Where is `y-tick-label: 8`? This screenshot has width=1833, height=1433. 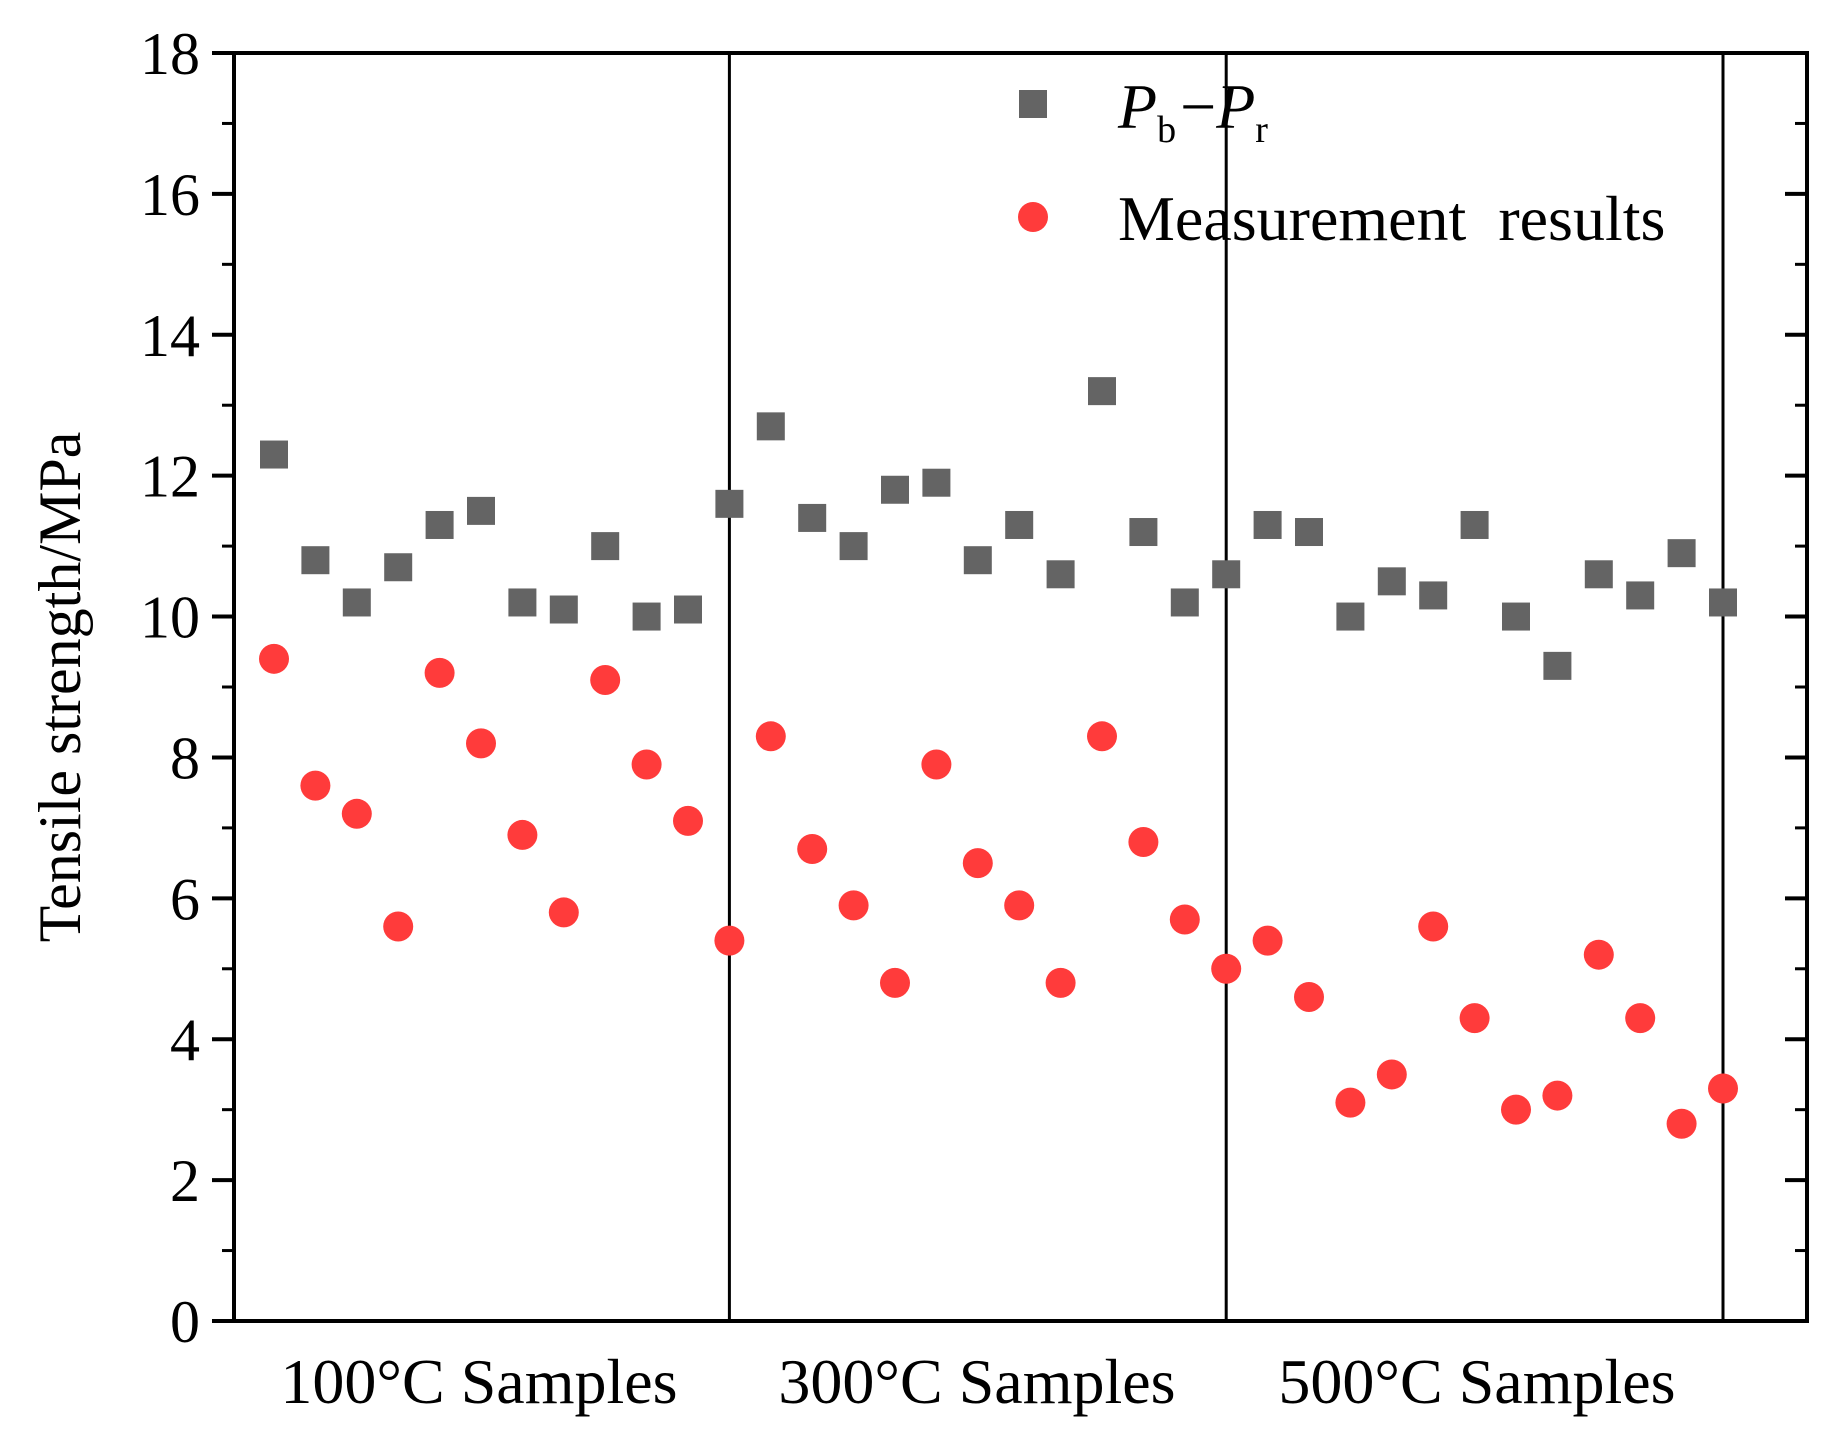 y-tick-label: 8 is located at coordinates (185, 758).